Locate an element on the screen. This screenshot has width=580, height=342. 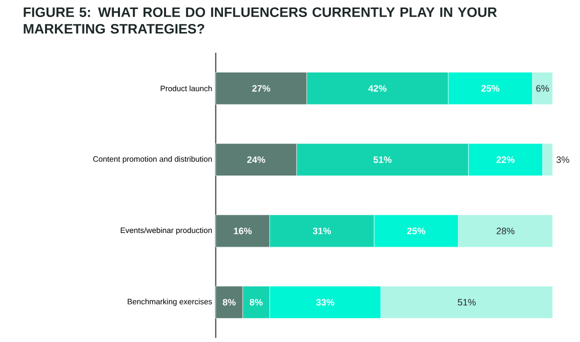
data-label: 22% is located at coordinates (505, 160).